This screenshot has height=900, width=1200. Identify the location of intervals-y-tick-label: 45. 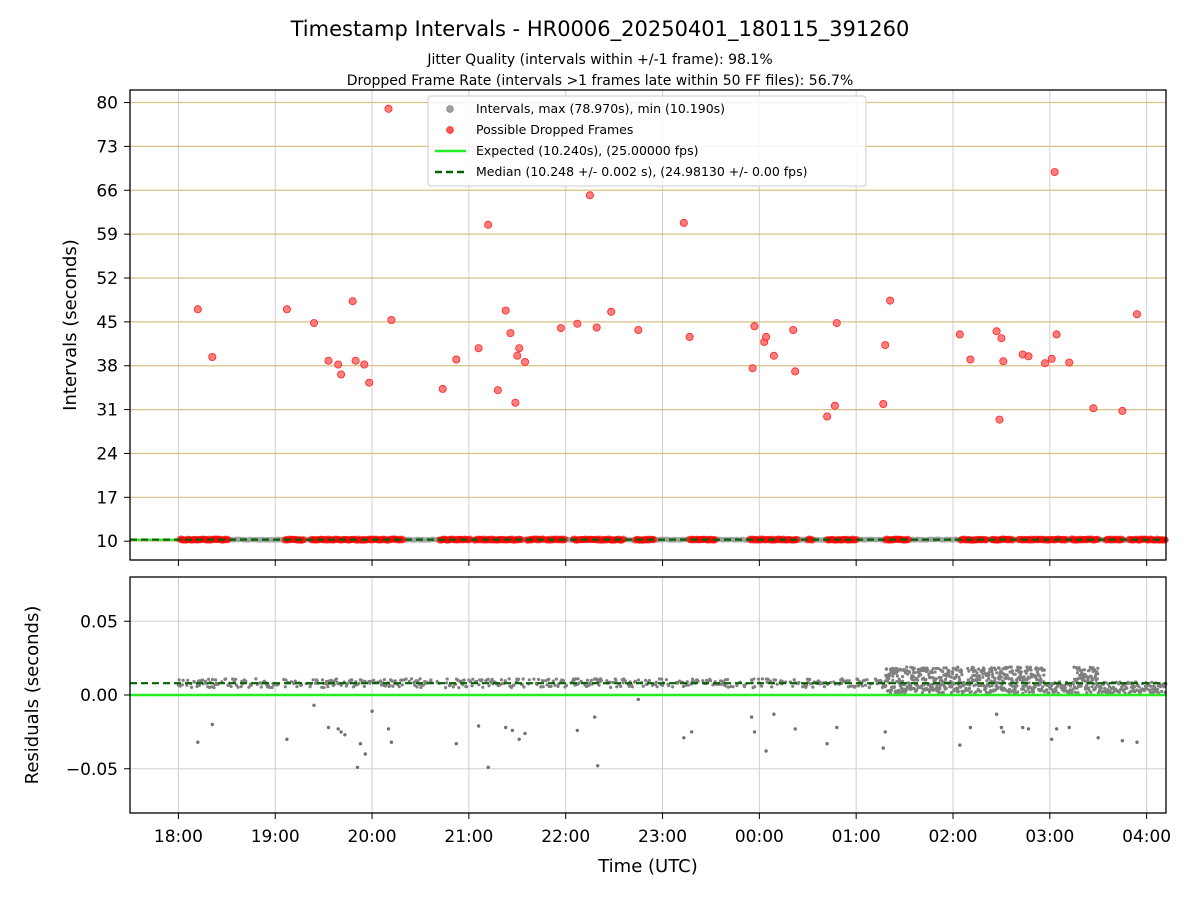
(107, 323).